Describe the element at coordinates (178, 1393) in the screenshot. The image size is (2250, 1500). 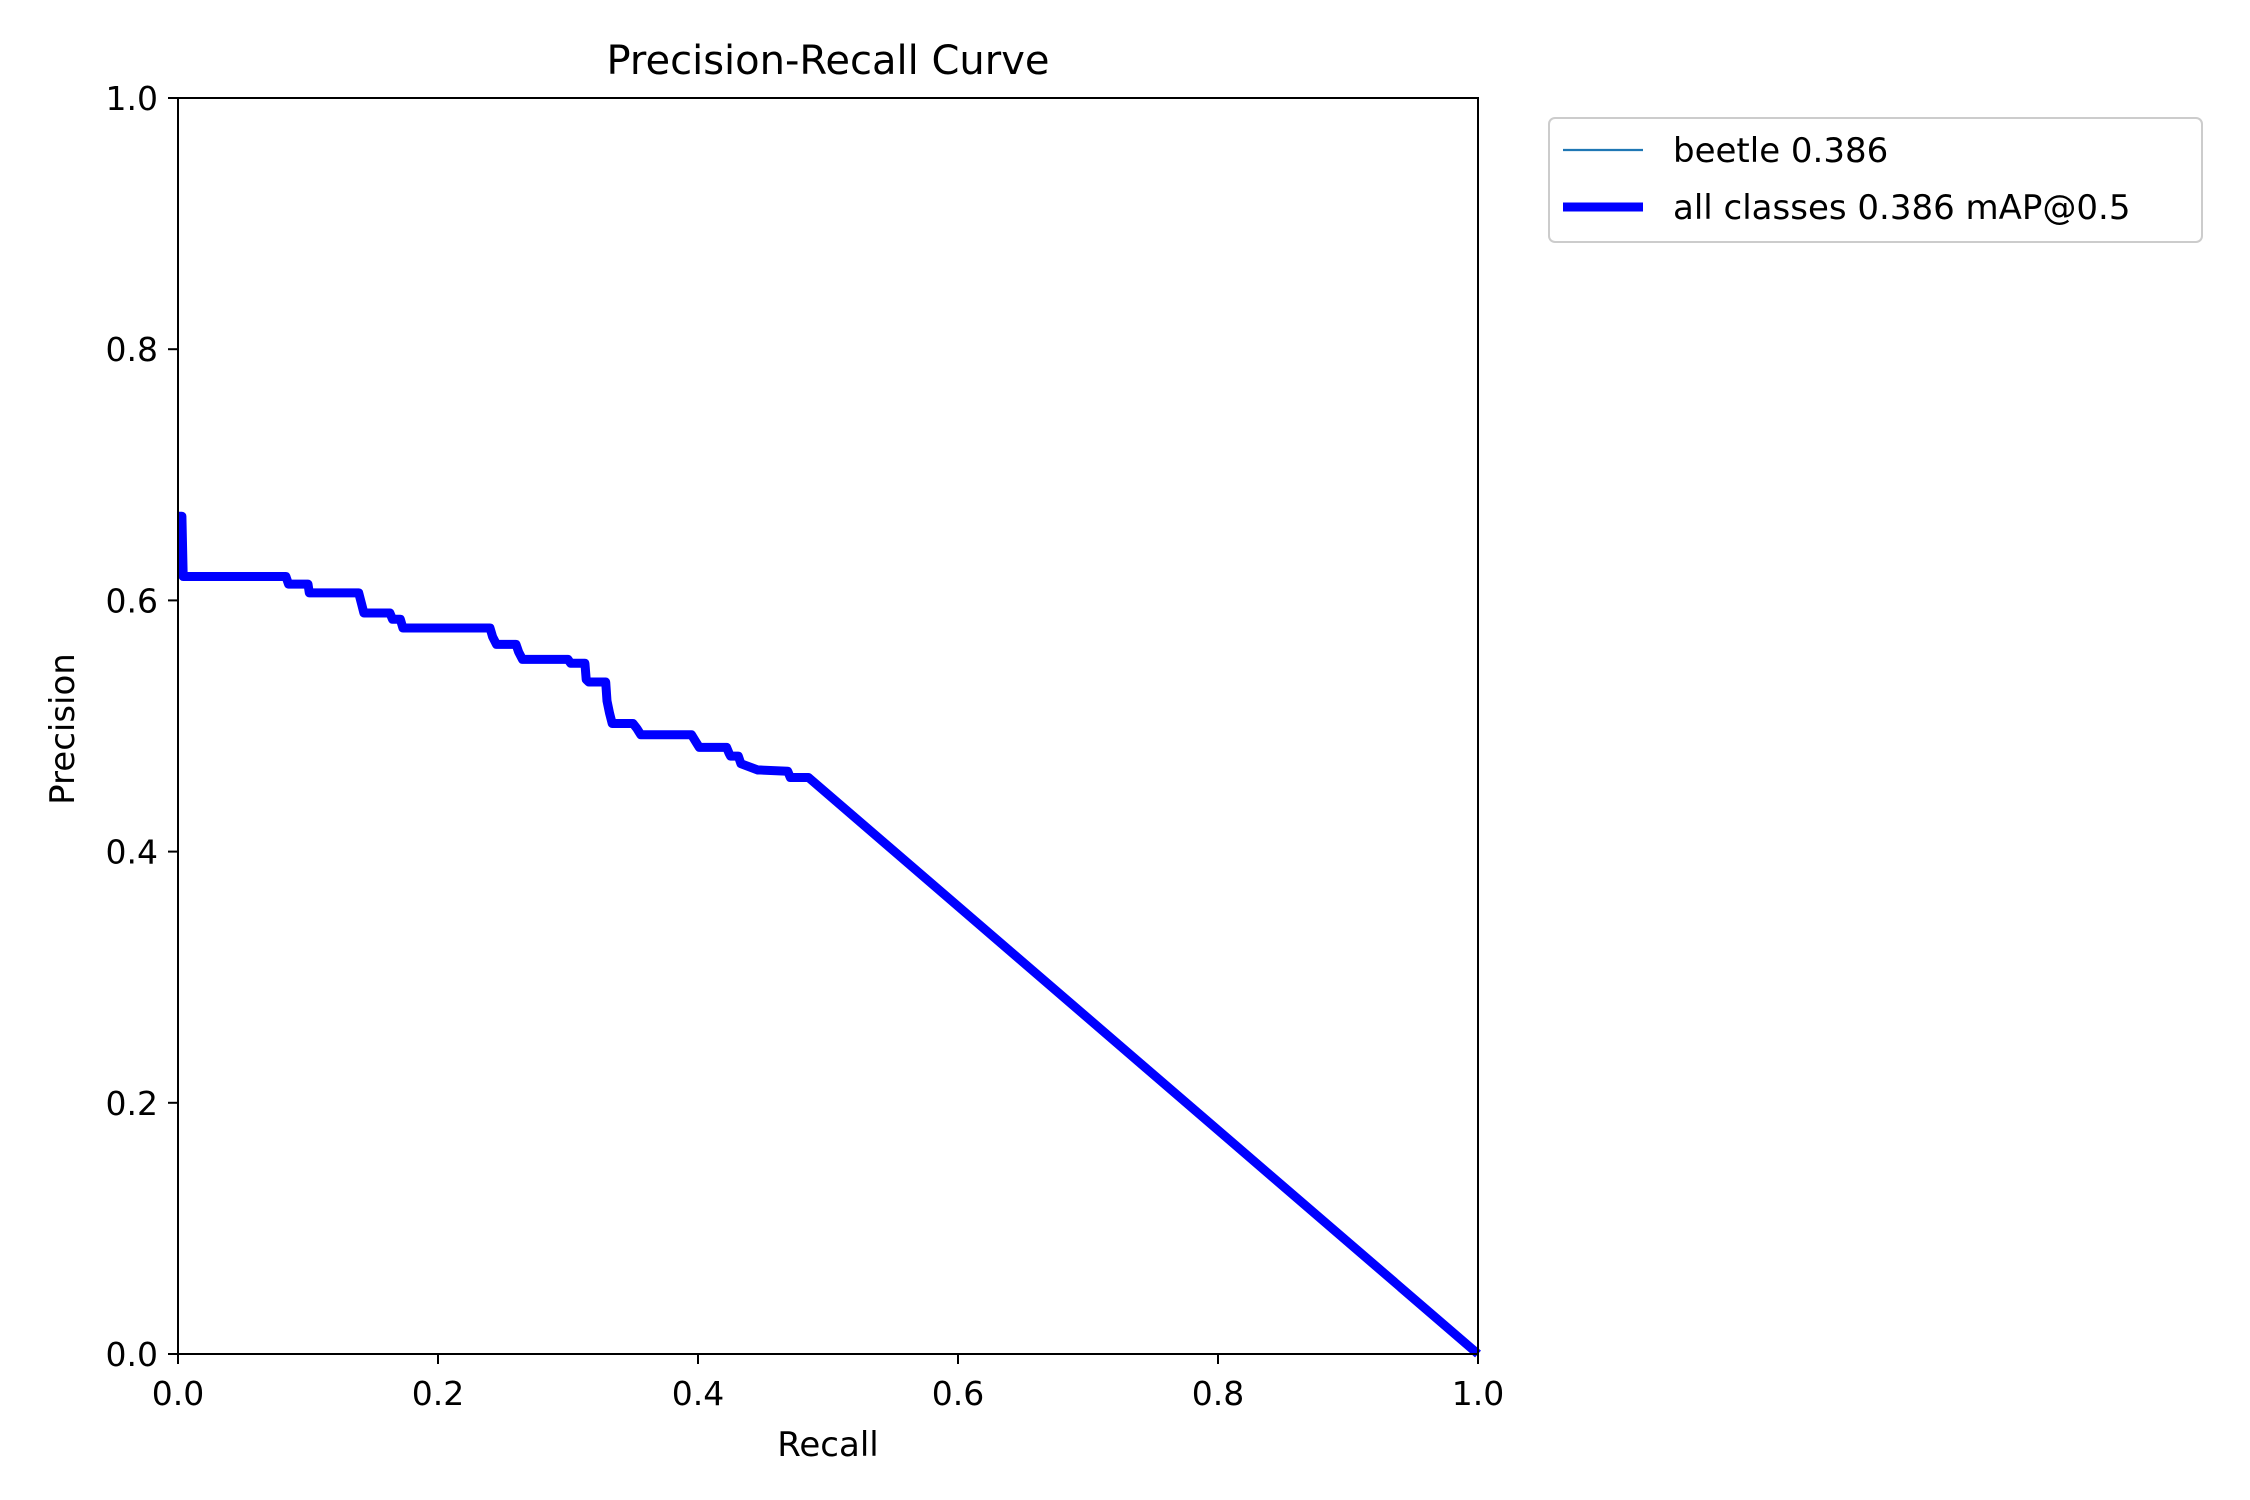
I see `x-tick-label: 0.0` at that location.